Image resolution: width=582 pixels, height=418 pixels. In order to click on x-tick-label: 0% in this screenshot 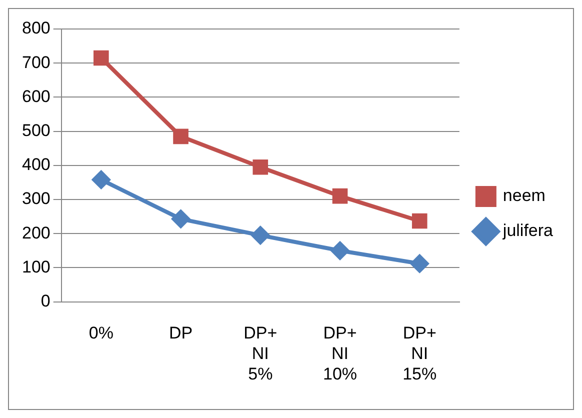, I will do `click(101, 333)`.